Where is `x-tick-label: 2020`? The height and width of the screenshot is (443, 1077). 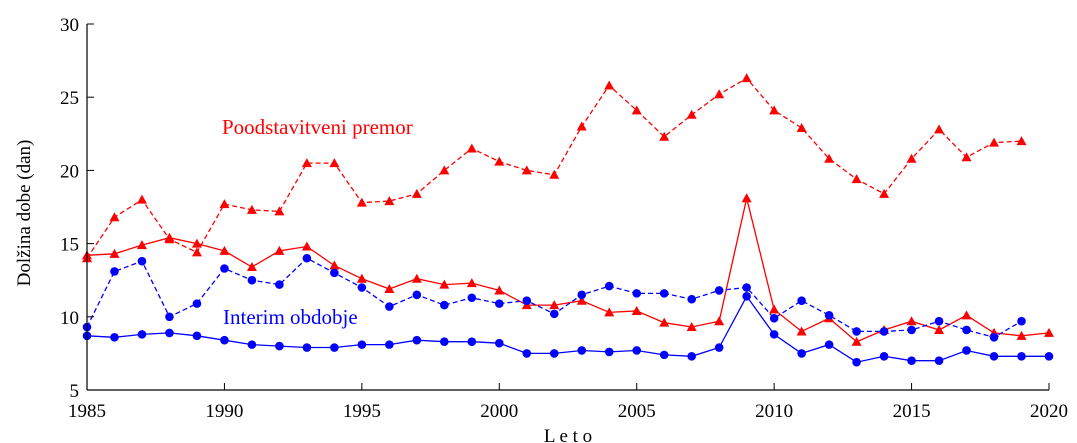
x-tick-label: 2020 is located at coordinates (1049, 411).